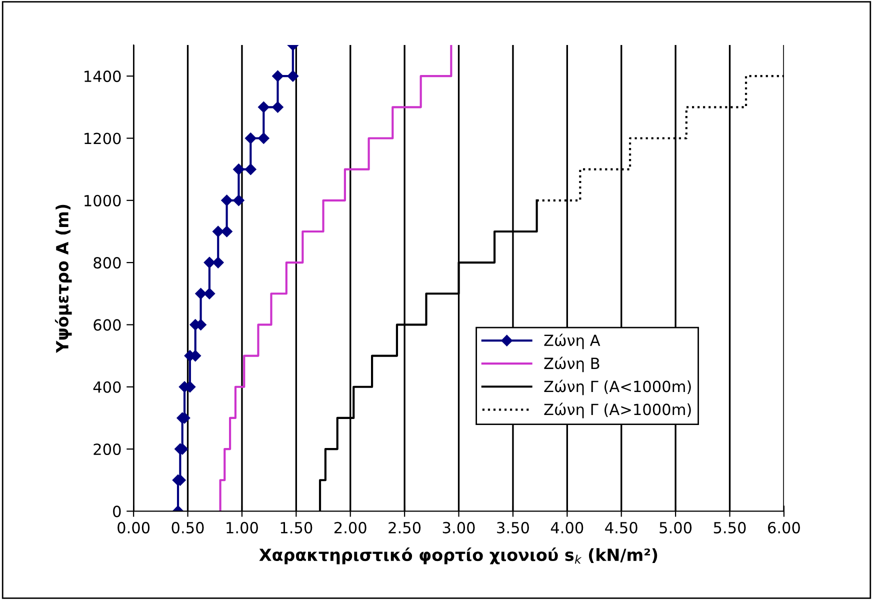  Describe the element at coordinates (621, 528) in the screenshot. I see `x-tick-label: 4.50` at that location.